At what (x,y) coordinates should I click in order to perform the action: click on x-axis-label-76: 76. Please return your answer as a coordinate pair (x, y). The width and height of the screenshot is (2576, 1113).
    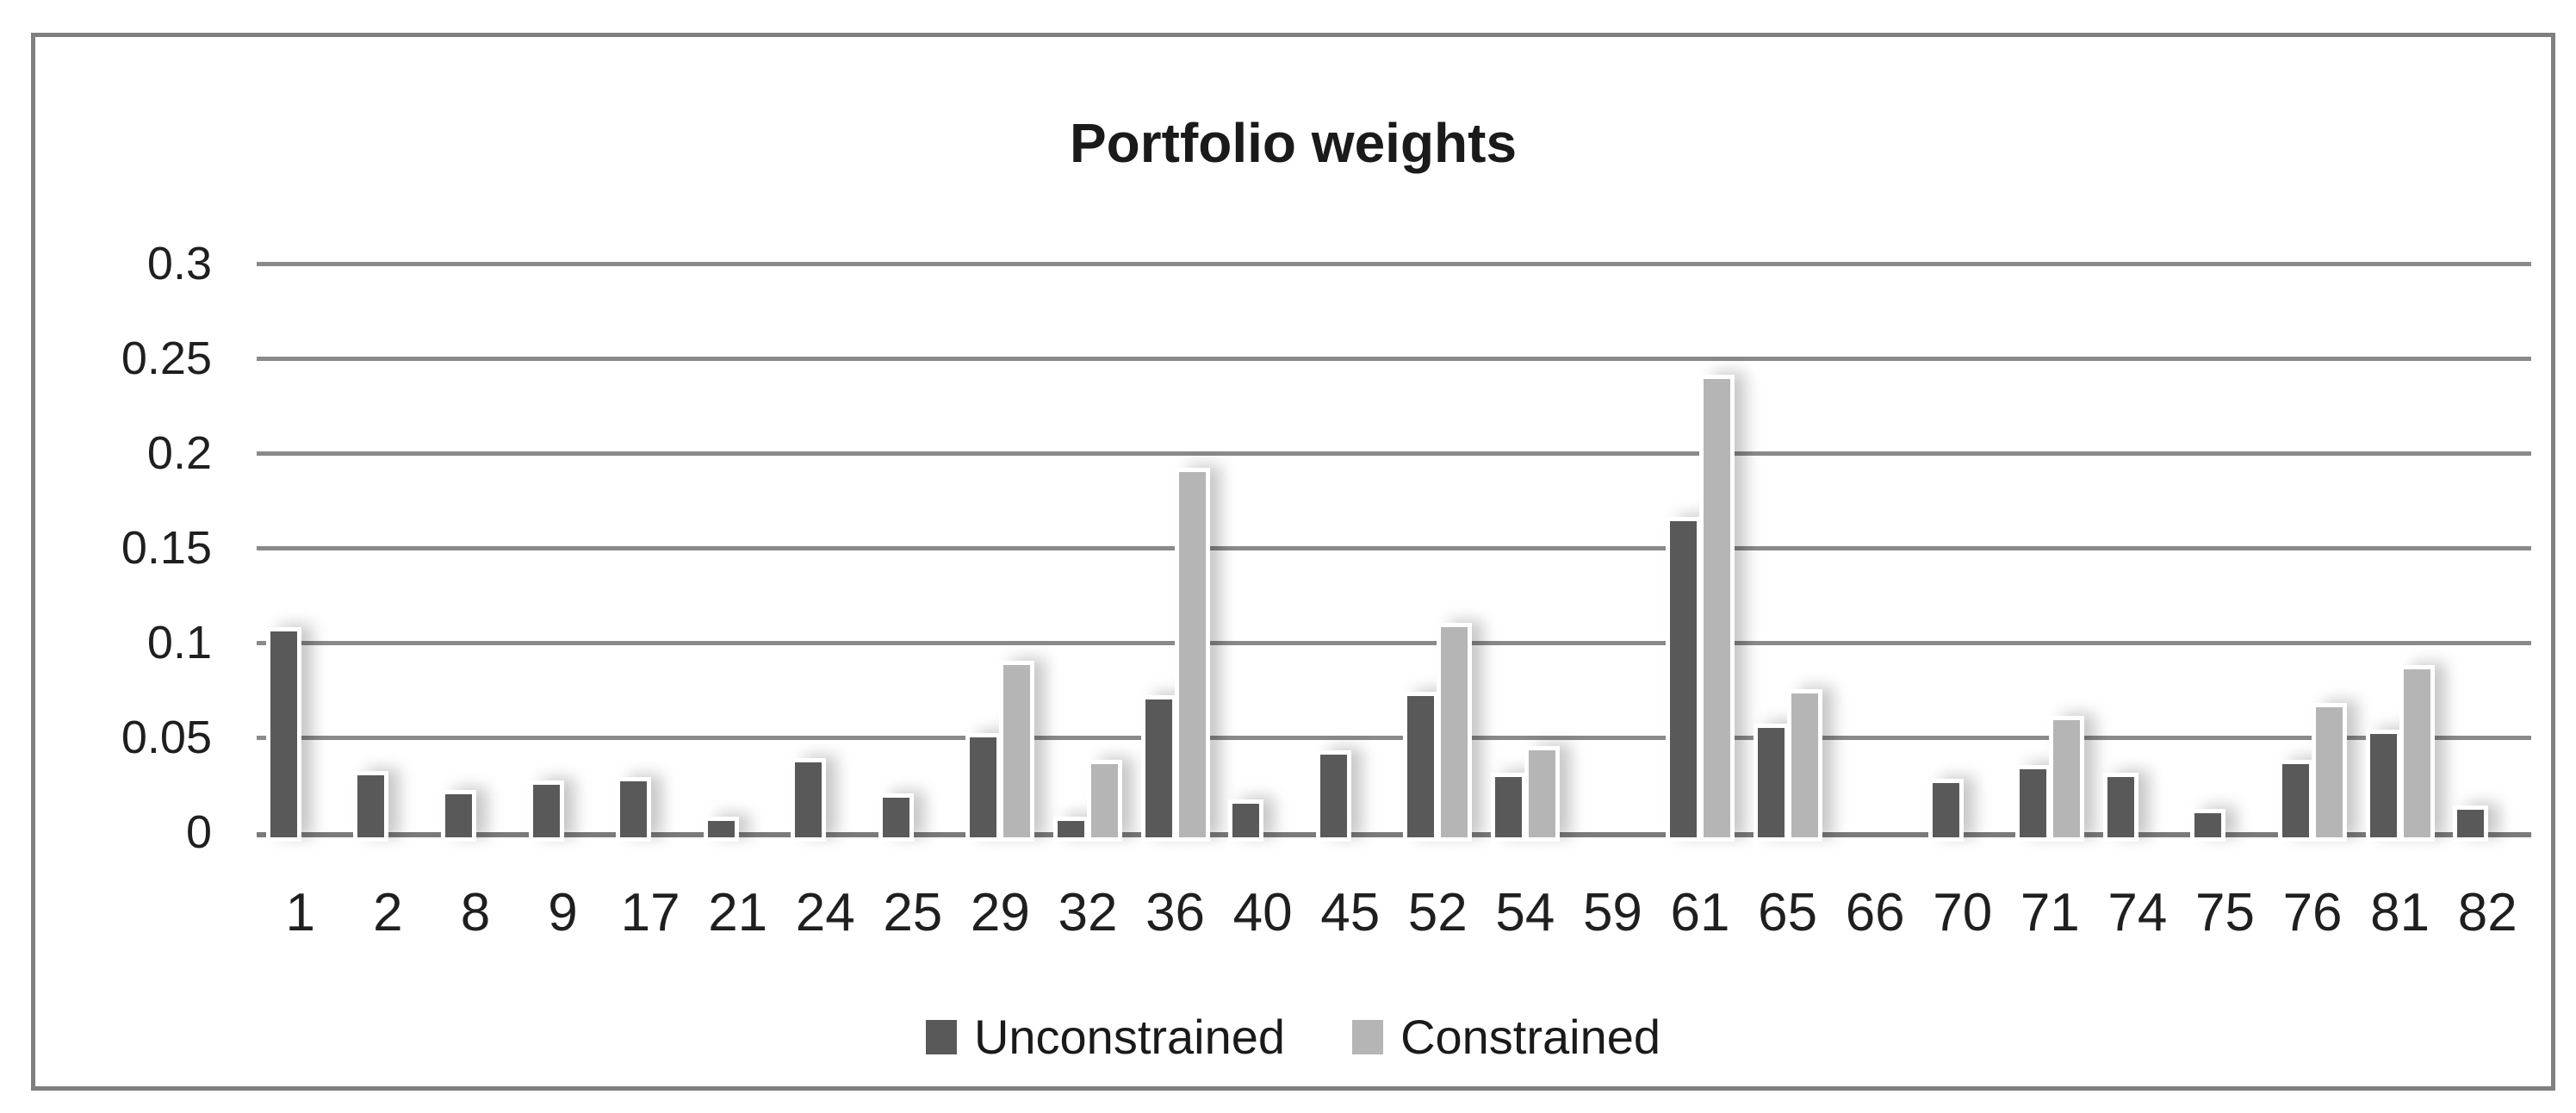
    Looking at the image, I should click on (2313, 912).